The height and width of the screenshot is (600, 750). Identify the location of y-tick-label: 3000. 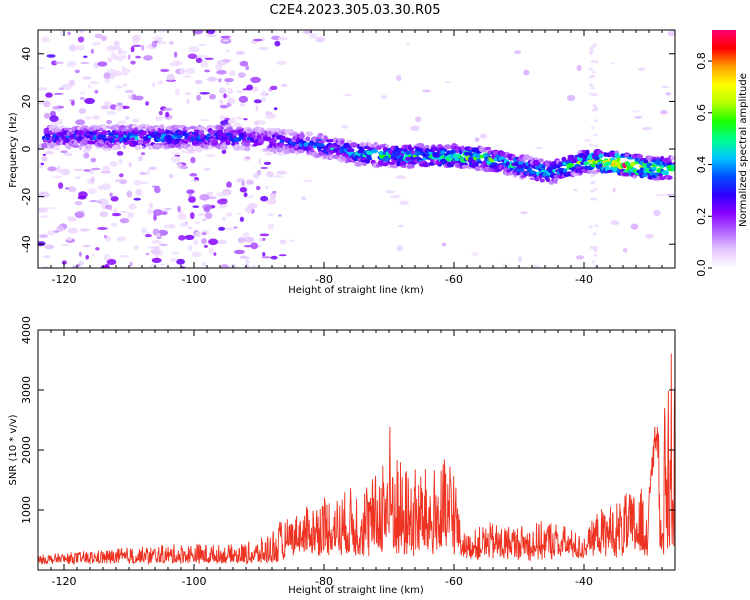
(26, 390).